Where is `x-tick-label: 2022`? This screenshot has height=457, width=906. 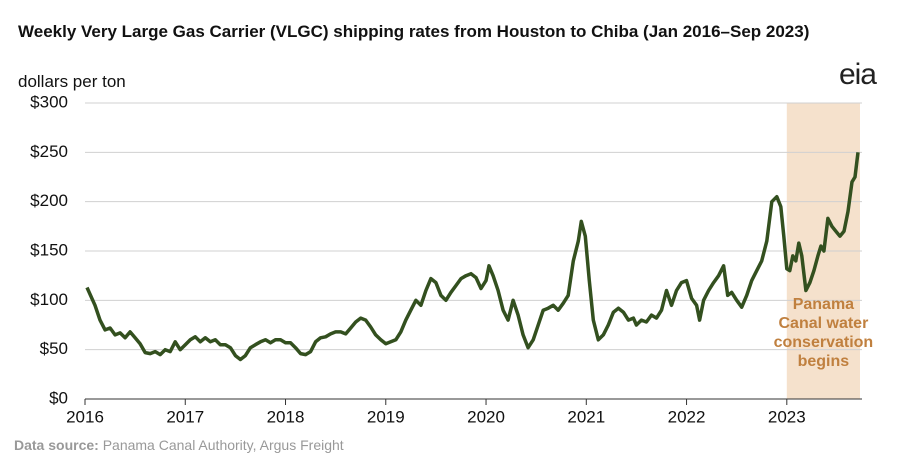 x-tick-label: 2022 is located at coordinates (687, 416).